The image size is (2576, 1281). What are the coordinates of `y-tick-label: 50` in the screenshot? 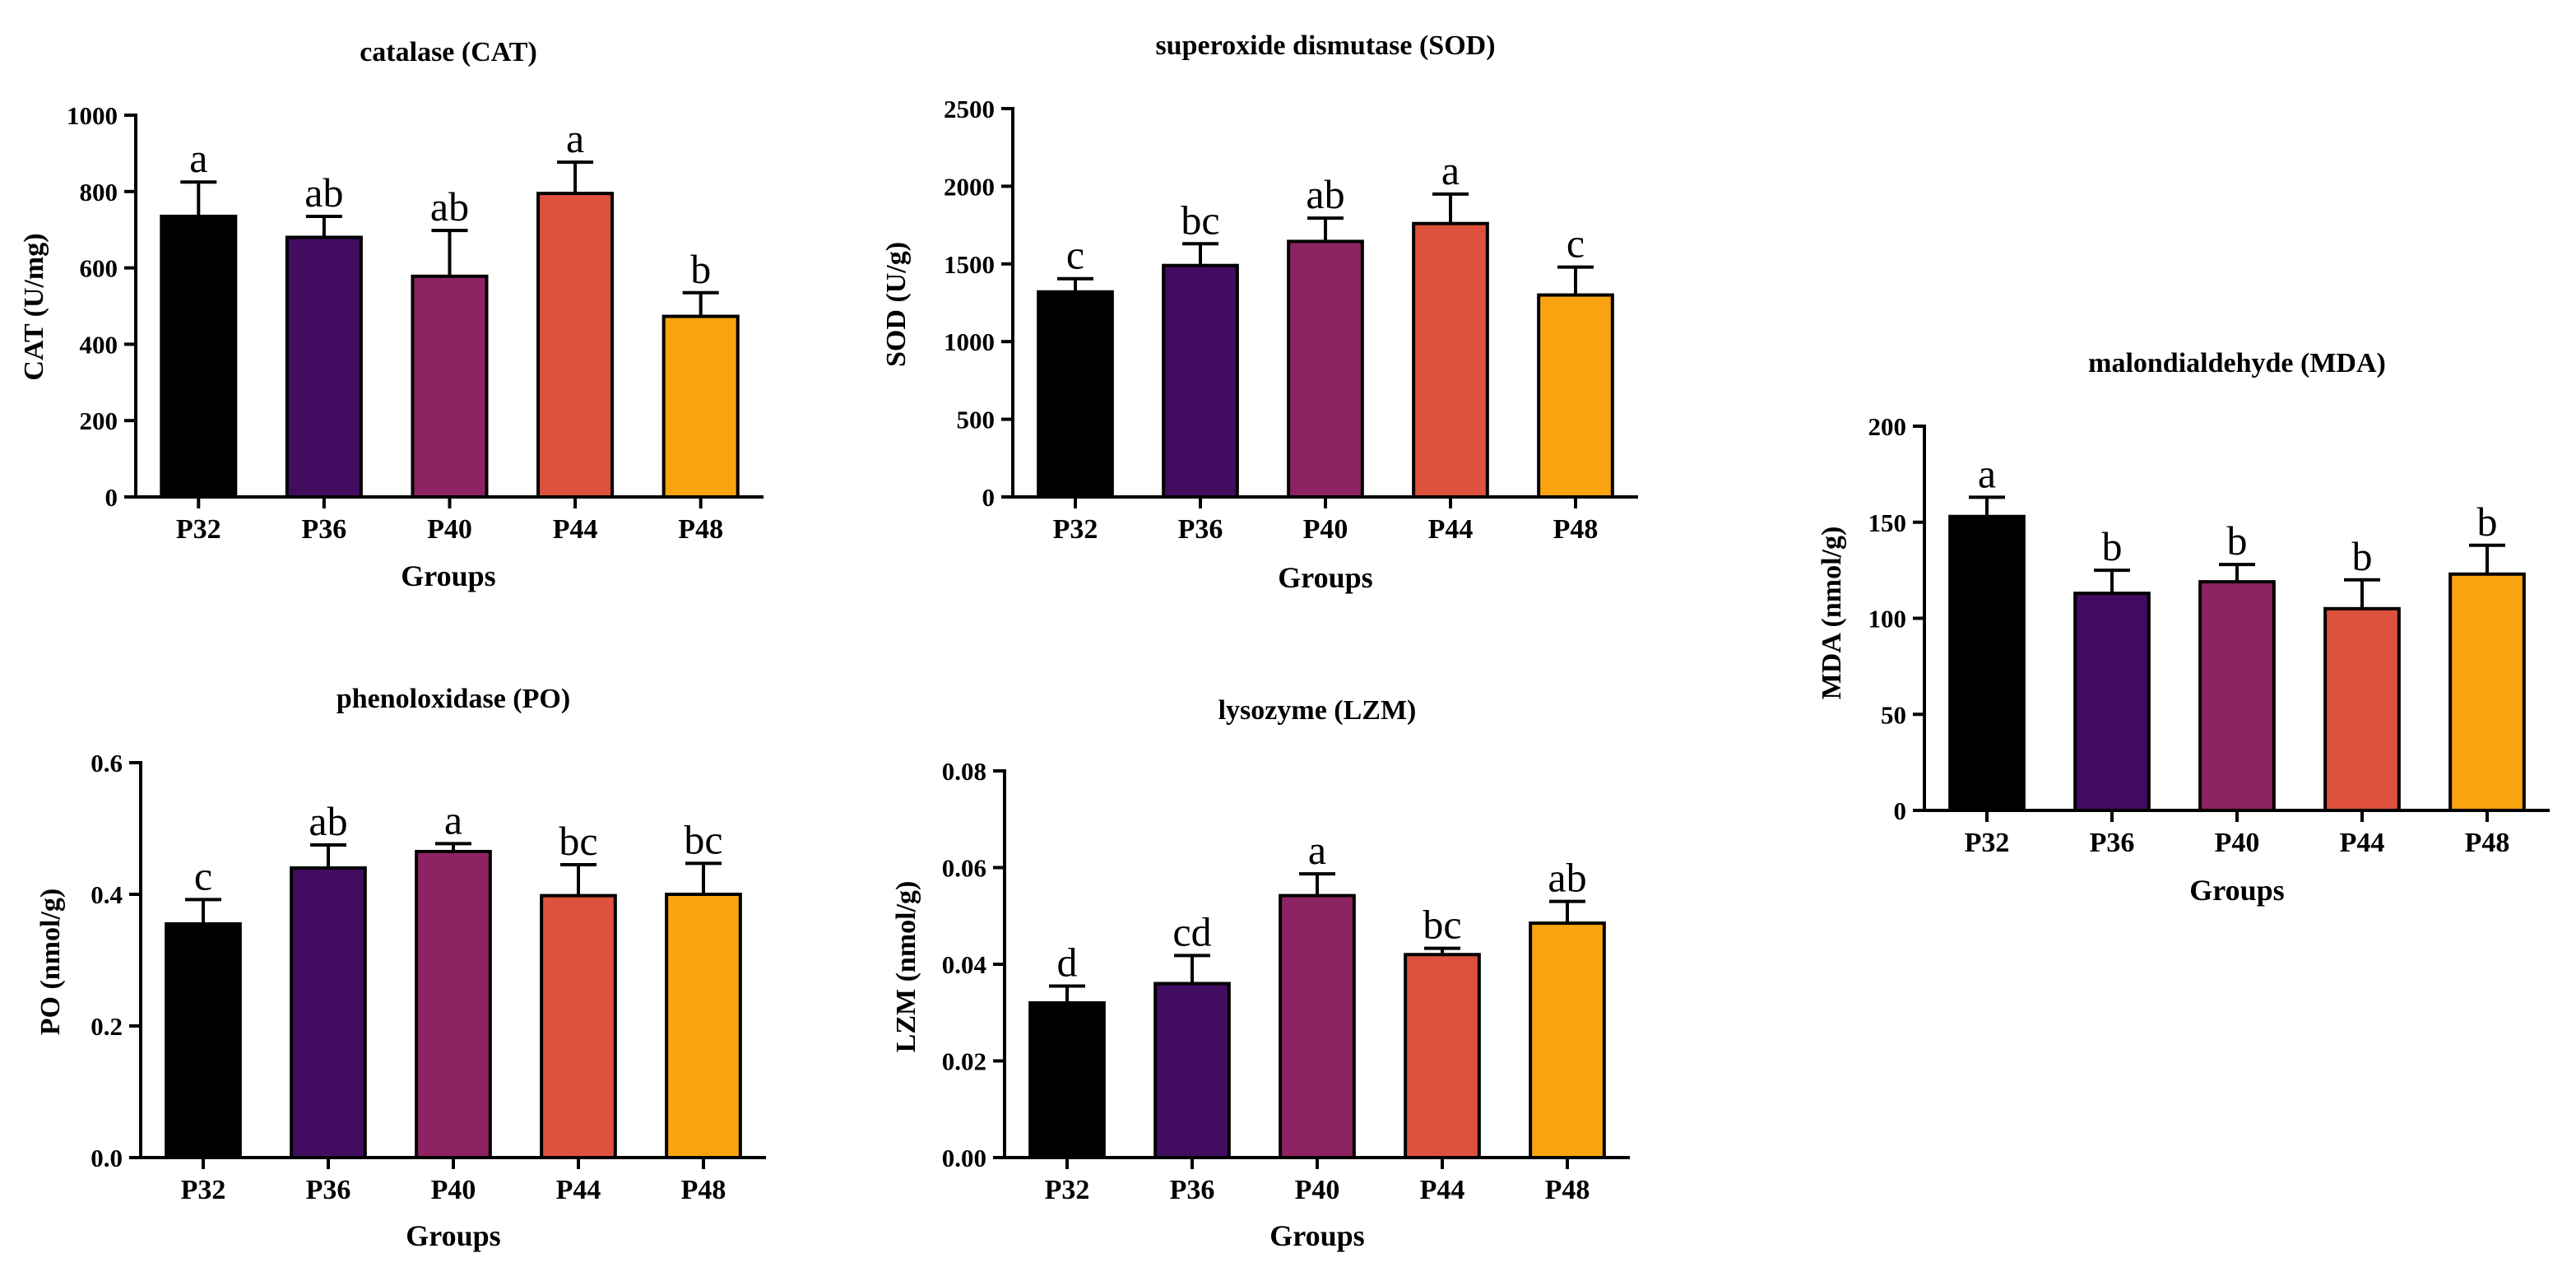 It's located at (1894, 714).